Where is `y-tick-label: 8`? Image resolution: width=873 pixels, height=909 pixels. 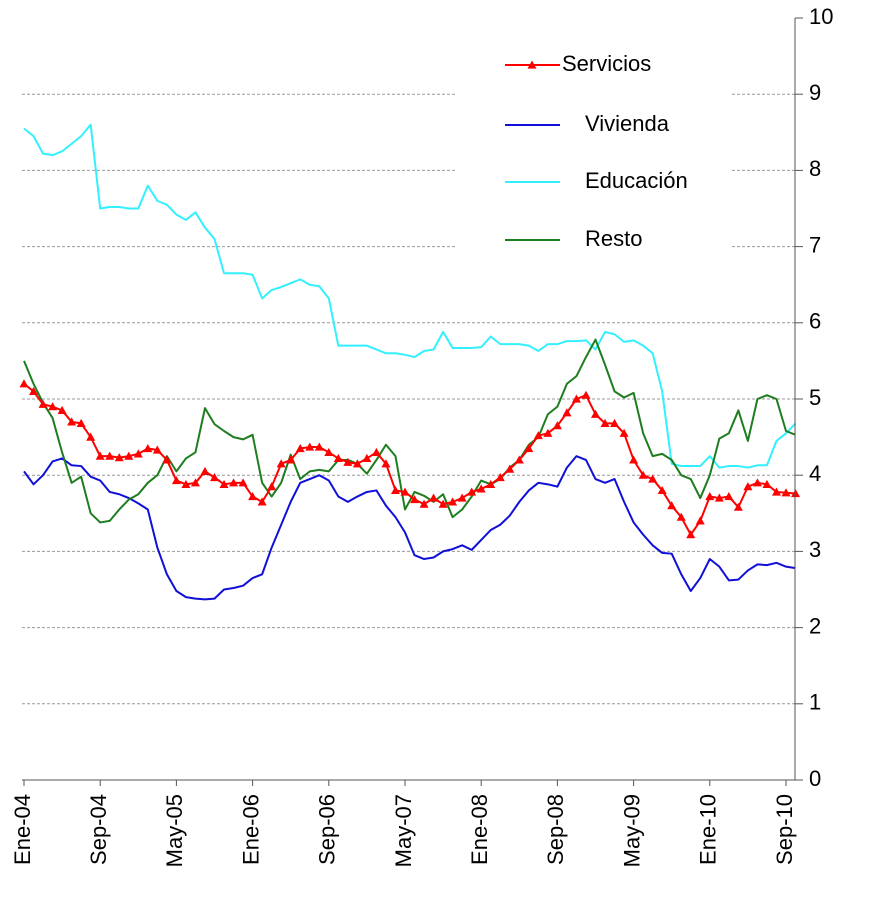
y-tick-label: 8 is located at coordinates (815, 168).